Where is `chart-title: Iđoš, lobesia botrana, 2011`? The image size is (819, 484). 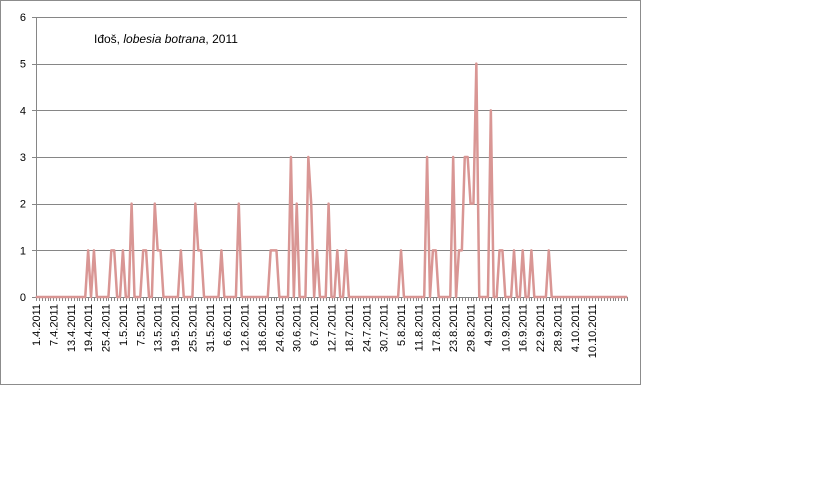 chart-title: Iđoš, lobesia botrana, 2011 is located at coordinates (166, 39).